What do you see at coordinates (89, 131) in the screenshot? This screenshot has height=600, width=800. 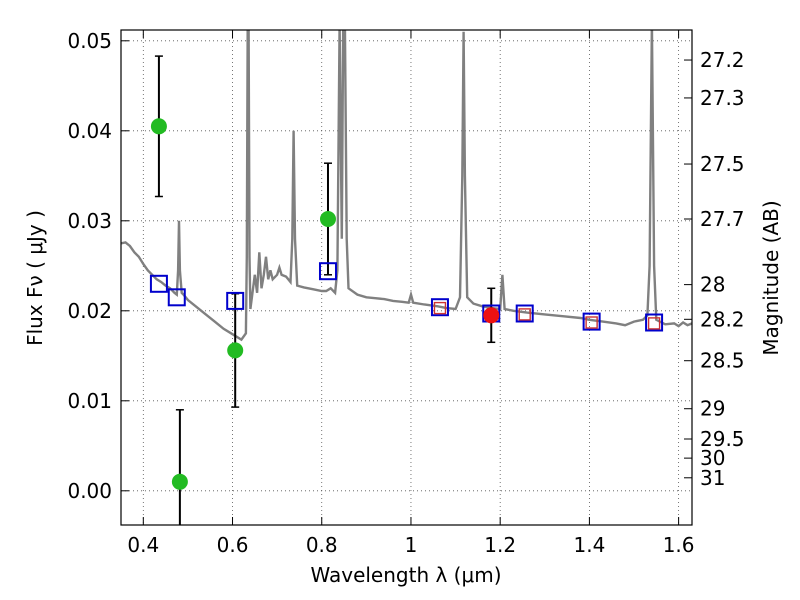 I see `y-tick-label: 0.04` at bounding box center [89, 131].